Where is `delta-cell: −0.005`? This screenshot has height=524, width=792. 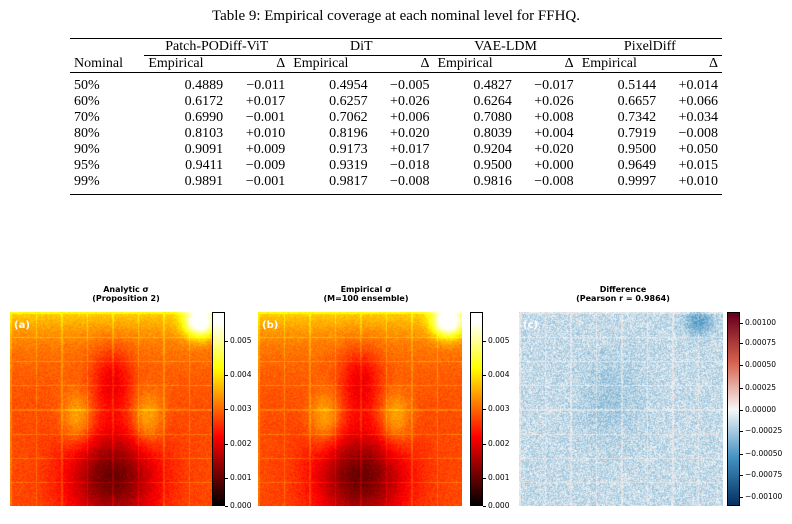
delta-cell: −0.005 is located at coordinates (410, 85).